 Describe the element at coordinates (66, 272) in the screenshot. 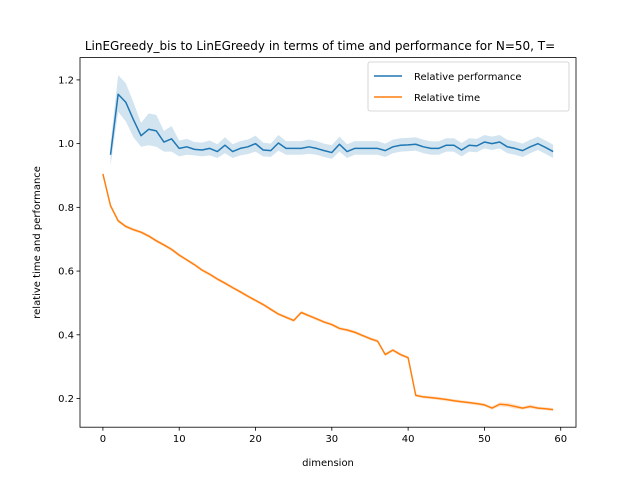

I see `y-tick-label: 0.6` at that location.